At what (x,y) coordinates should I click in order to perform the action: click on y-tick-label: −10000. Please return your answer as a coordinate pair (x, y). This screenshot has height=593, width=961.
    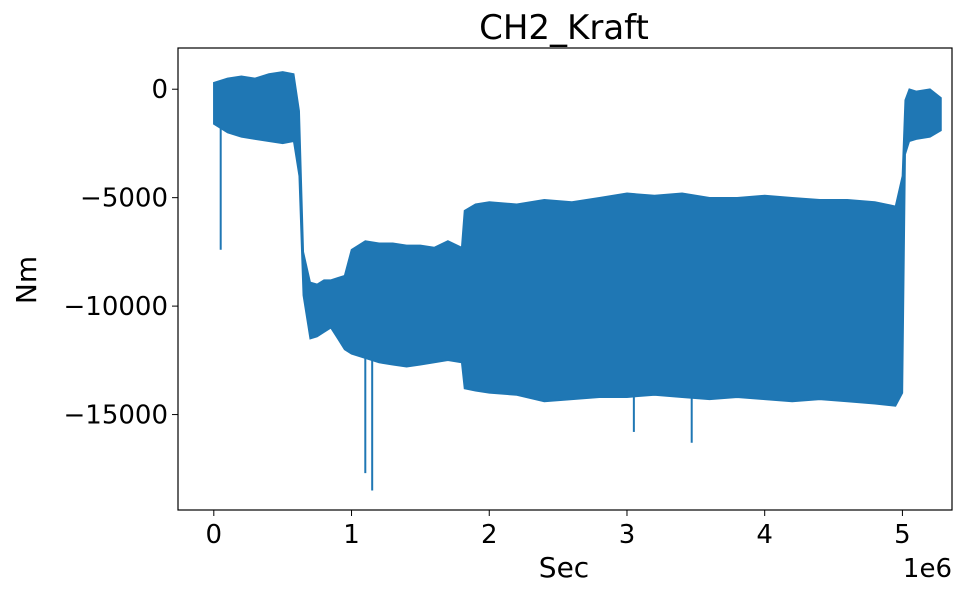
    Looking at the image, I should click on (116, 307).